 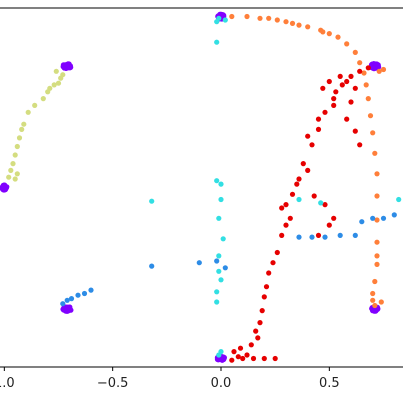 What do you see at coordinates (7, 383) in the screenshot?
I see `x-tick-label: 1.0` at bounding box center [7, 383].